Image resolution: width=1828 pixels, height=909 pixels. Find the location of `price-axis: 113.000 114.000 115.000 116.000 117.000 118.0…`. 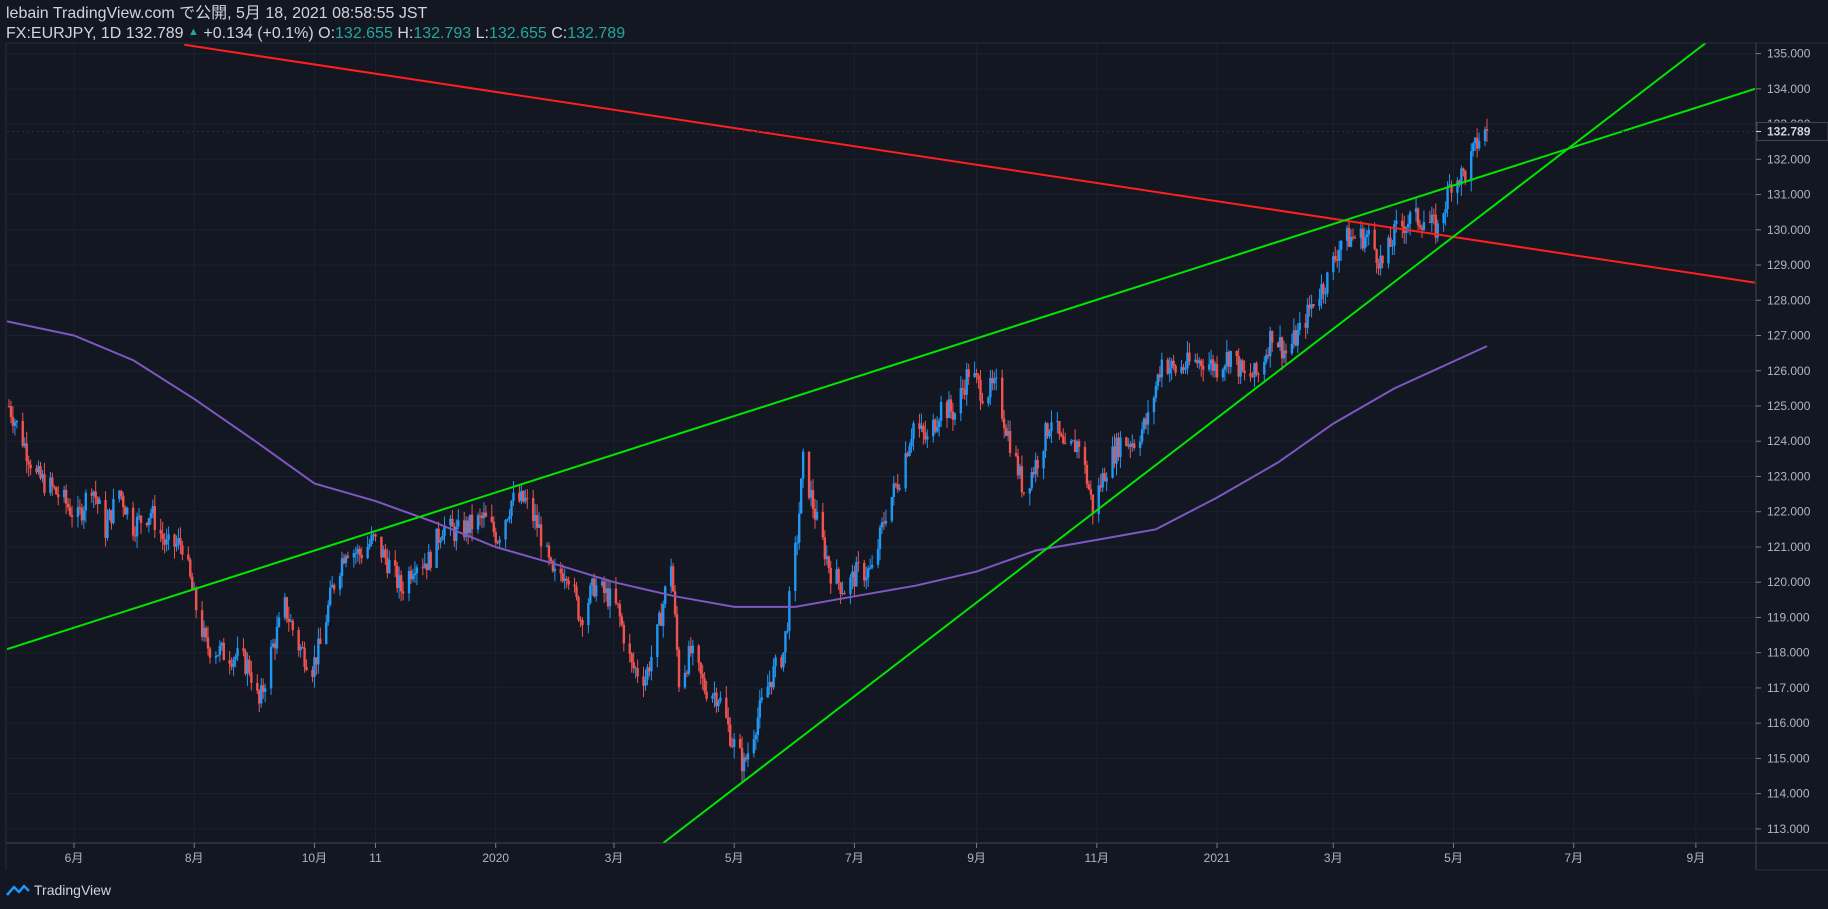

price-axis: 113.000 114.000 115.000 116.000 117.000 118.0… is located at coordinates (1783, 441).